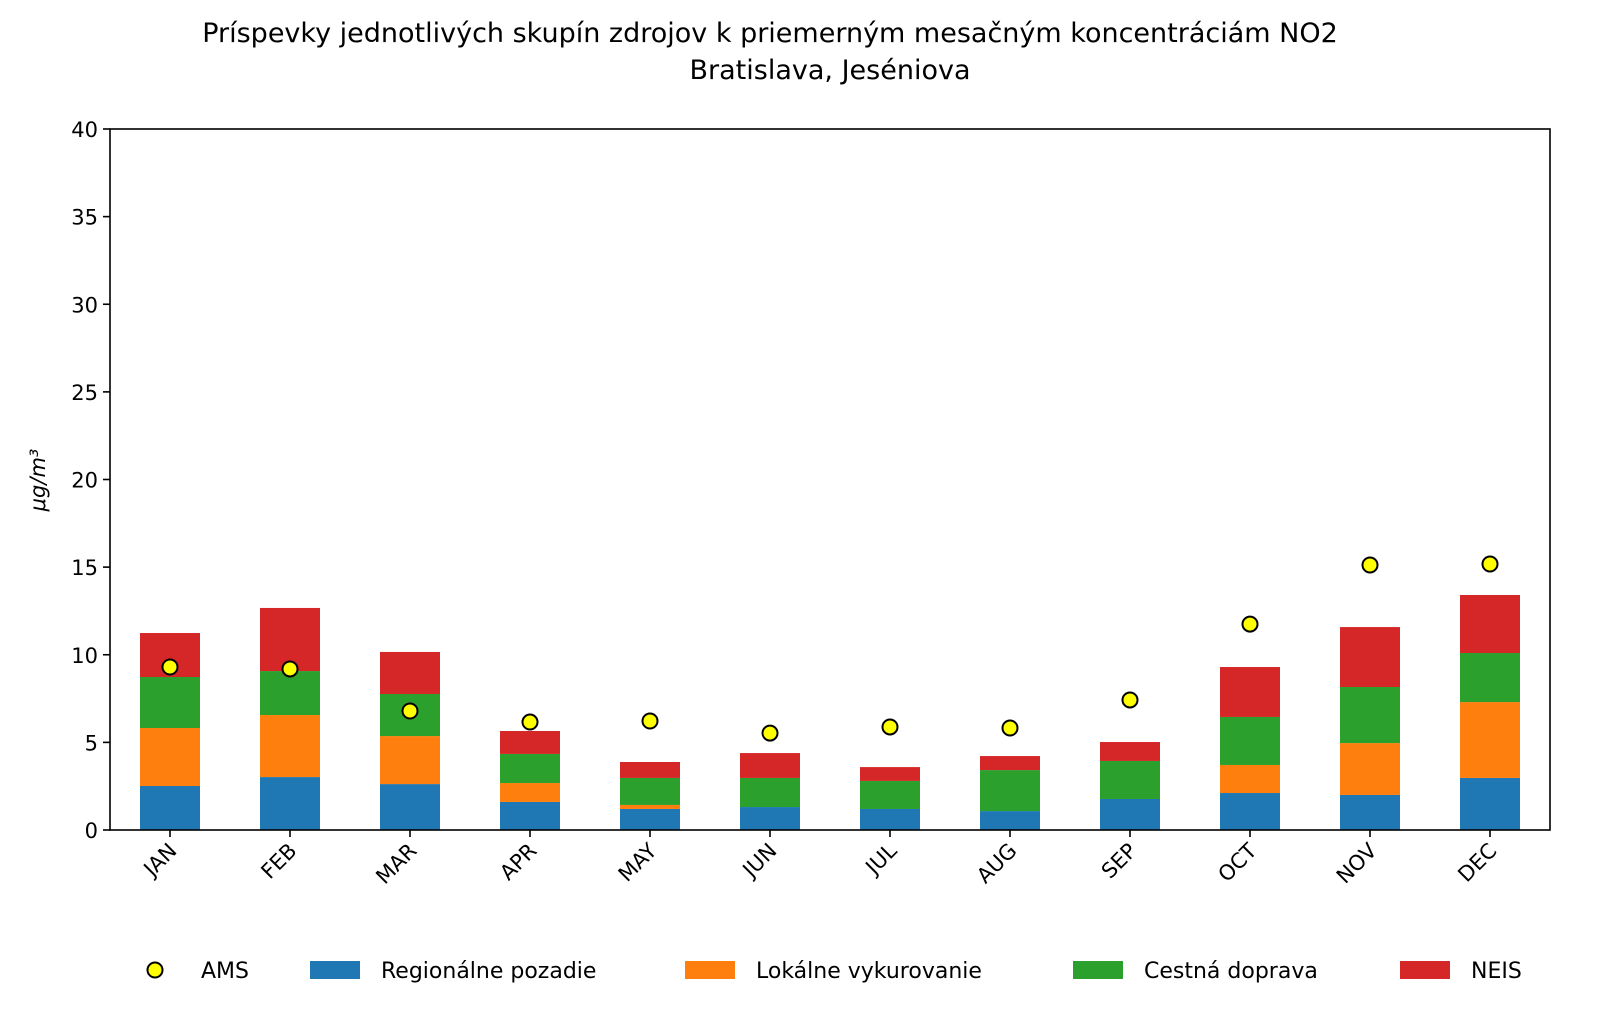  What do you see at coordinates (759, 861) in the screenshot?
I see `x-tick-label: JUN` at bounding box center [759, 861].